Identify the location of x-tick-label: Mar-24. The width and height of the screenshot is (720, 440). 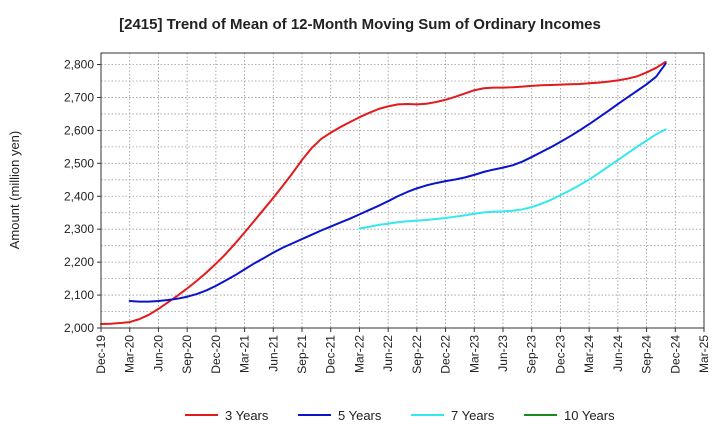
(589, 354).